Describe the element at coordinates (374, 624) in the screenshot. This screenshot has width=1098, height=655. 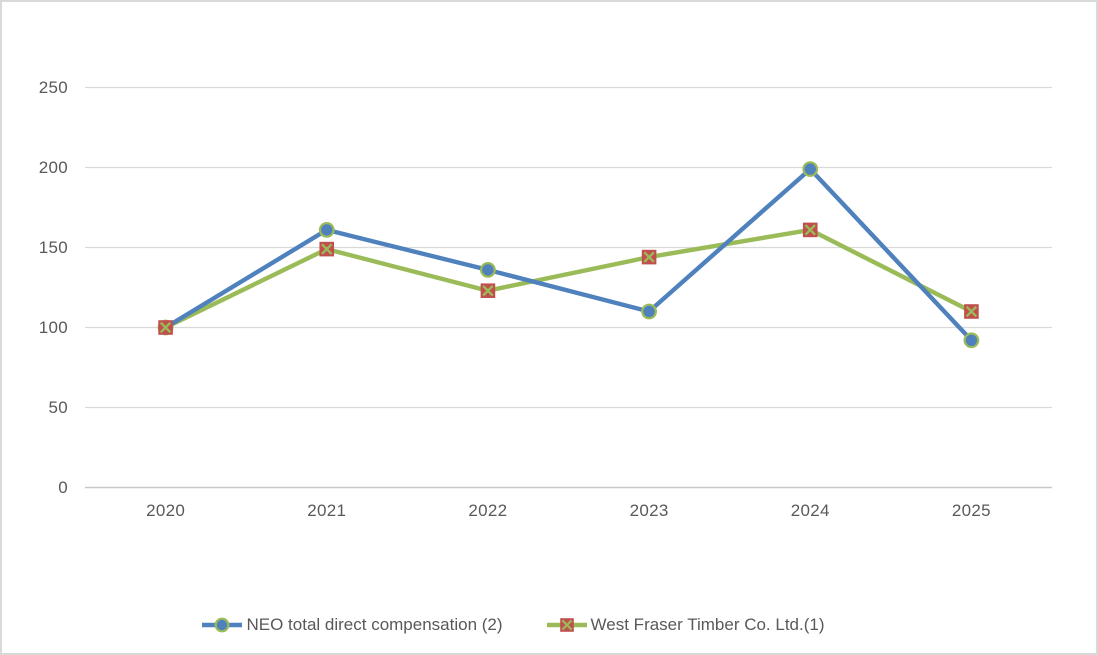
I see `legend-label-neo: NEO total direct compensation (2)` at that location.